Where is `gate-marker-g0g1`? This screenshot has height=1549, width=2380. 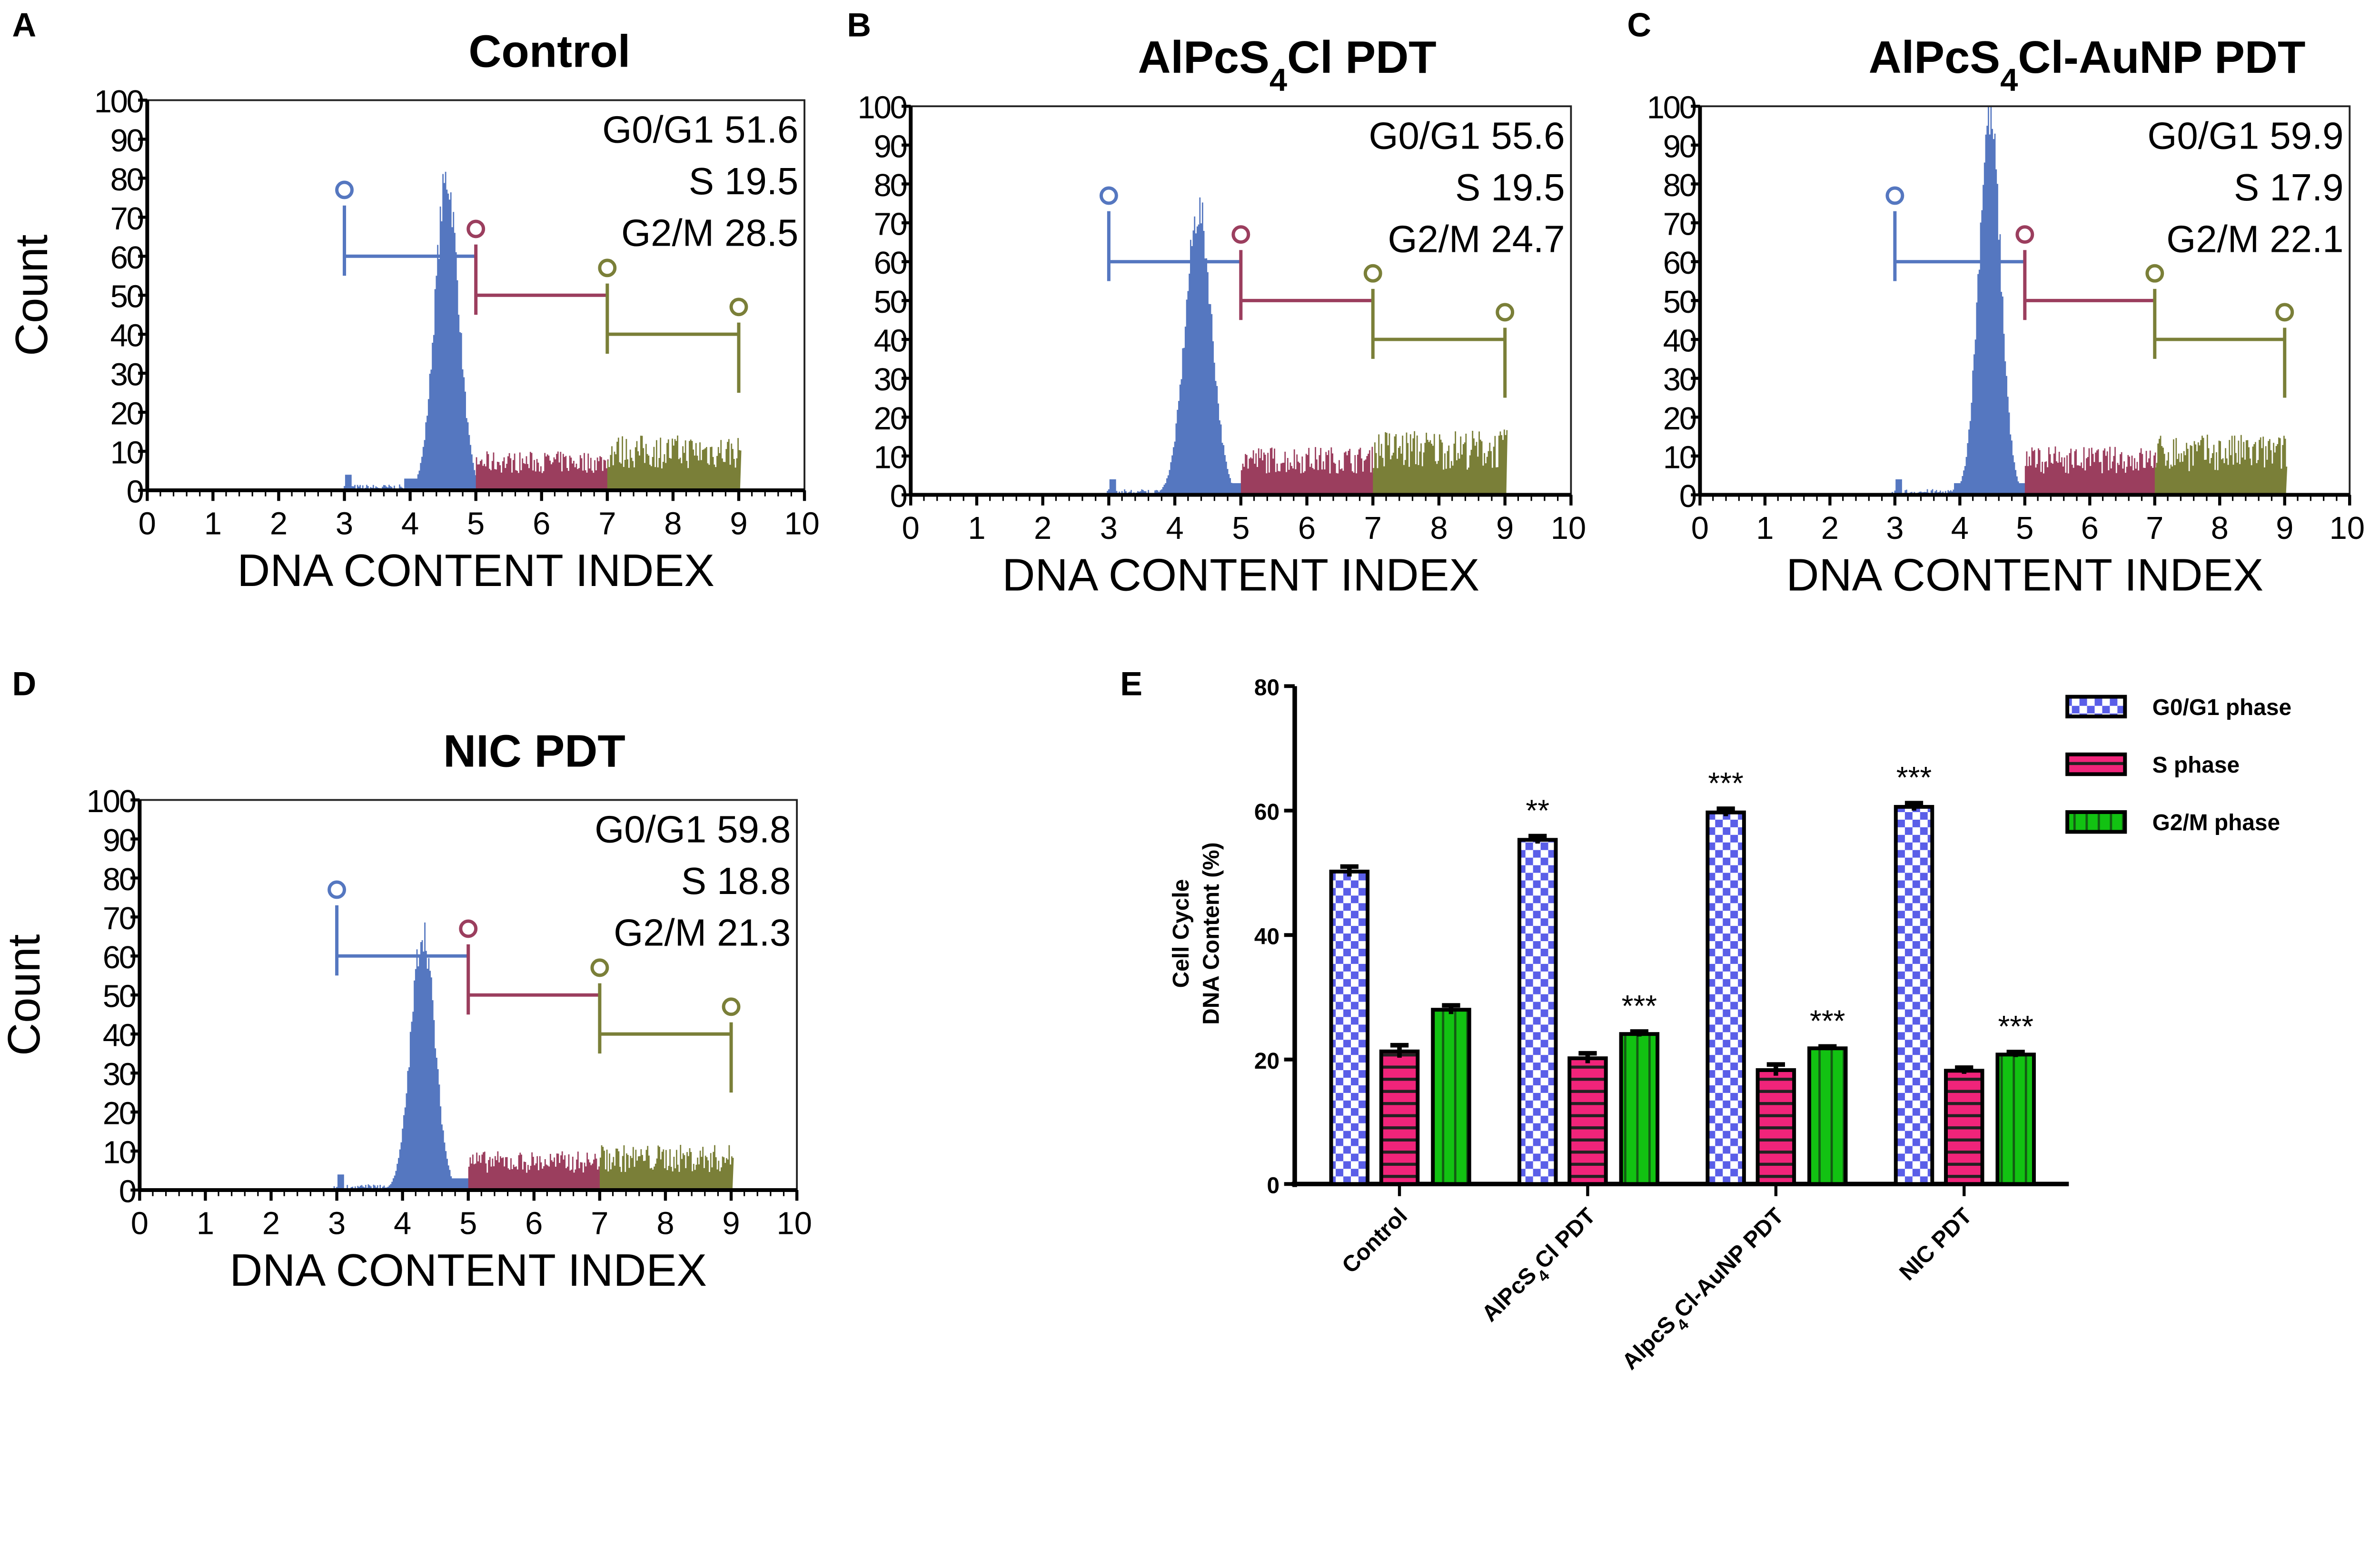 gate-marker-g0g1 is located at coordinates (397, 928).